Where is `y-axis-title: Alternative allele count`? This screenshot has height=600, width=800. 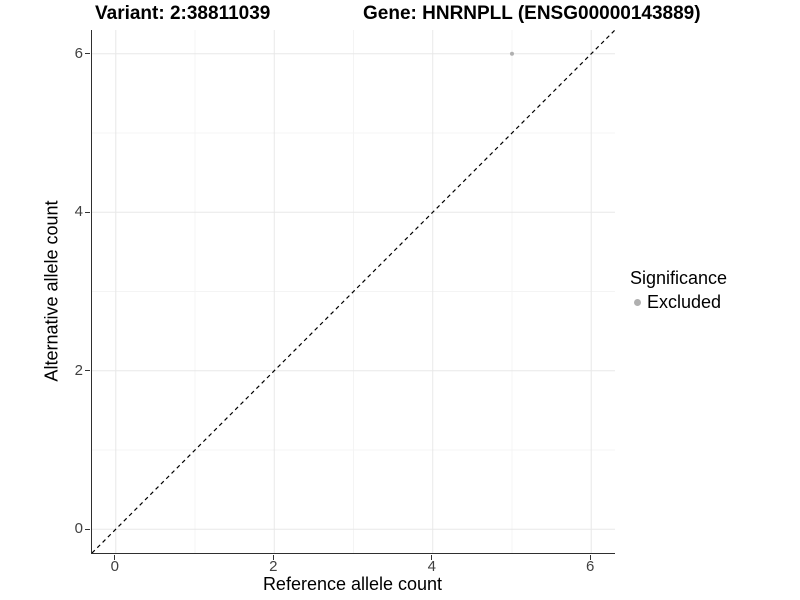 y-axis-title: Alternative allele count is located at coordinates (51, 291).